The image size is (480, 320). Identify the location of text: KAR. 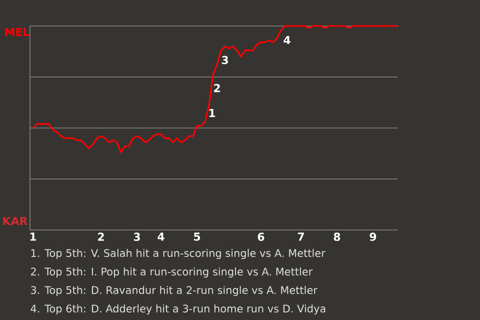
(15, 221).